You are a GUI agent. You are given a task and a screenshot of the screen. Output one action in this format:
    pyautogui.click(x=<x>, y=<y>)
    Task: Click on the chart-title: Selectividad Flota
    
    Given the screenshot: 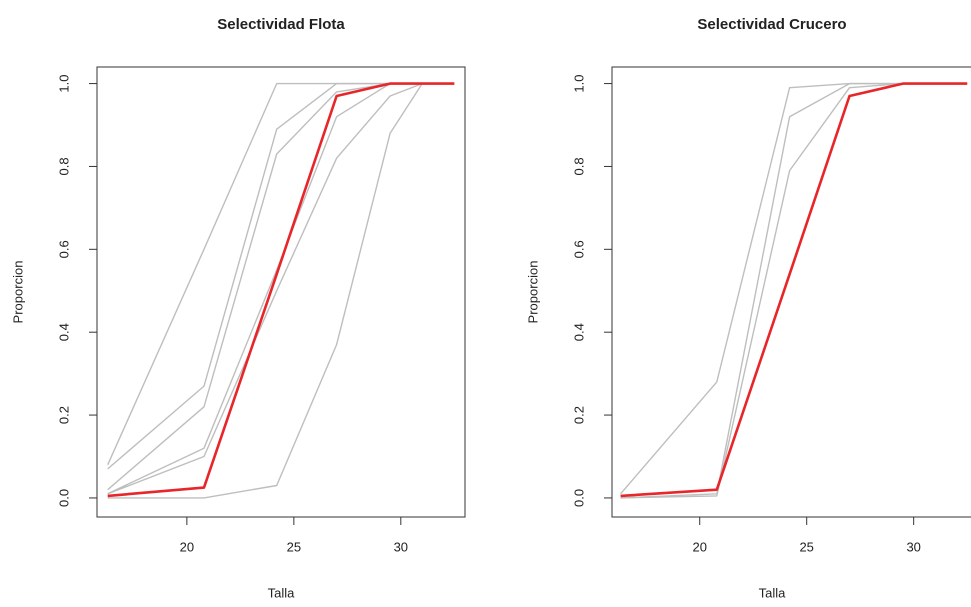 What is the action you would take?
    pyautogui.click(x=281, y=24)
    